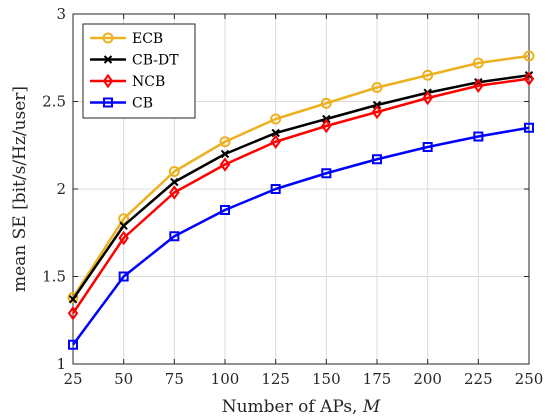 The height and width of the screenshot is (419, 557). I want to click on x-tick-label: 50, so click(123, 379).